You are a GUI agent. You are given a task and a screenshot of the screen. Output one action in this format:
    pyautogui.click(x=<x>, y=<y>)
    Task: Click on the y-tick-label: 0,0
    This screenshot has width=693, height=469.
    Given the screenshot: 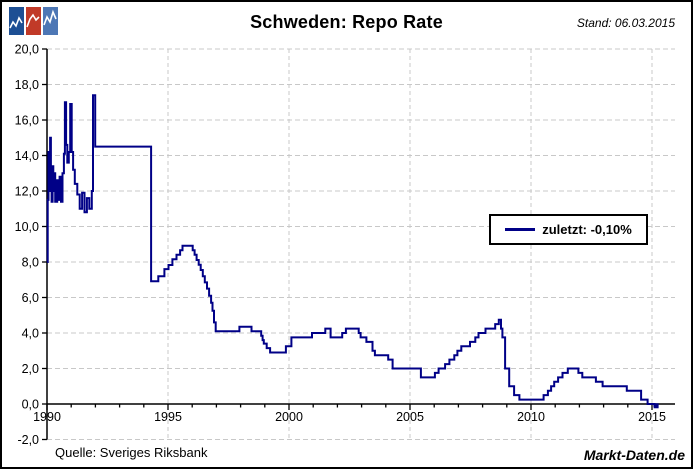 What is the action you would take?
    pyautogui.click(x=30, y=405)
    